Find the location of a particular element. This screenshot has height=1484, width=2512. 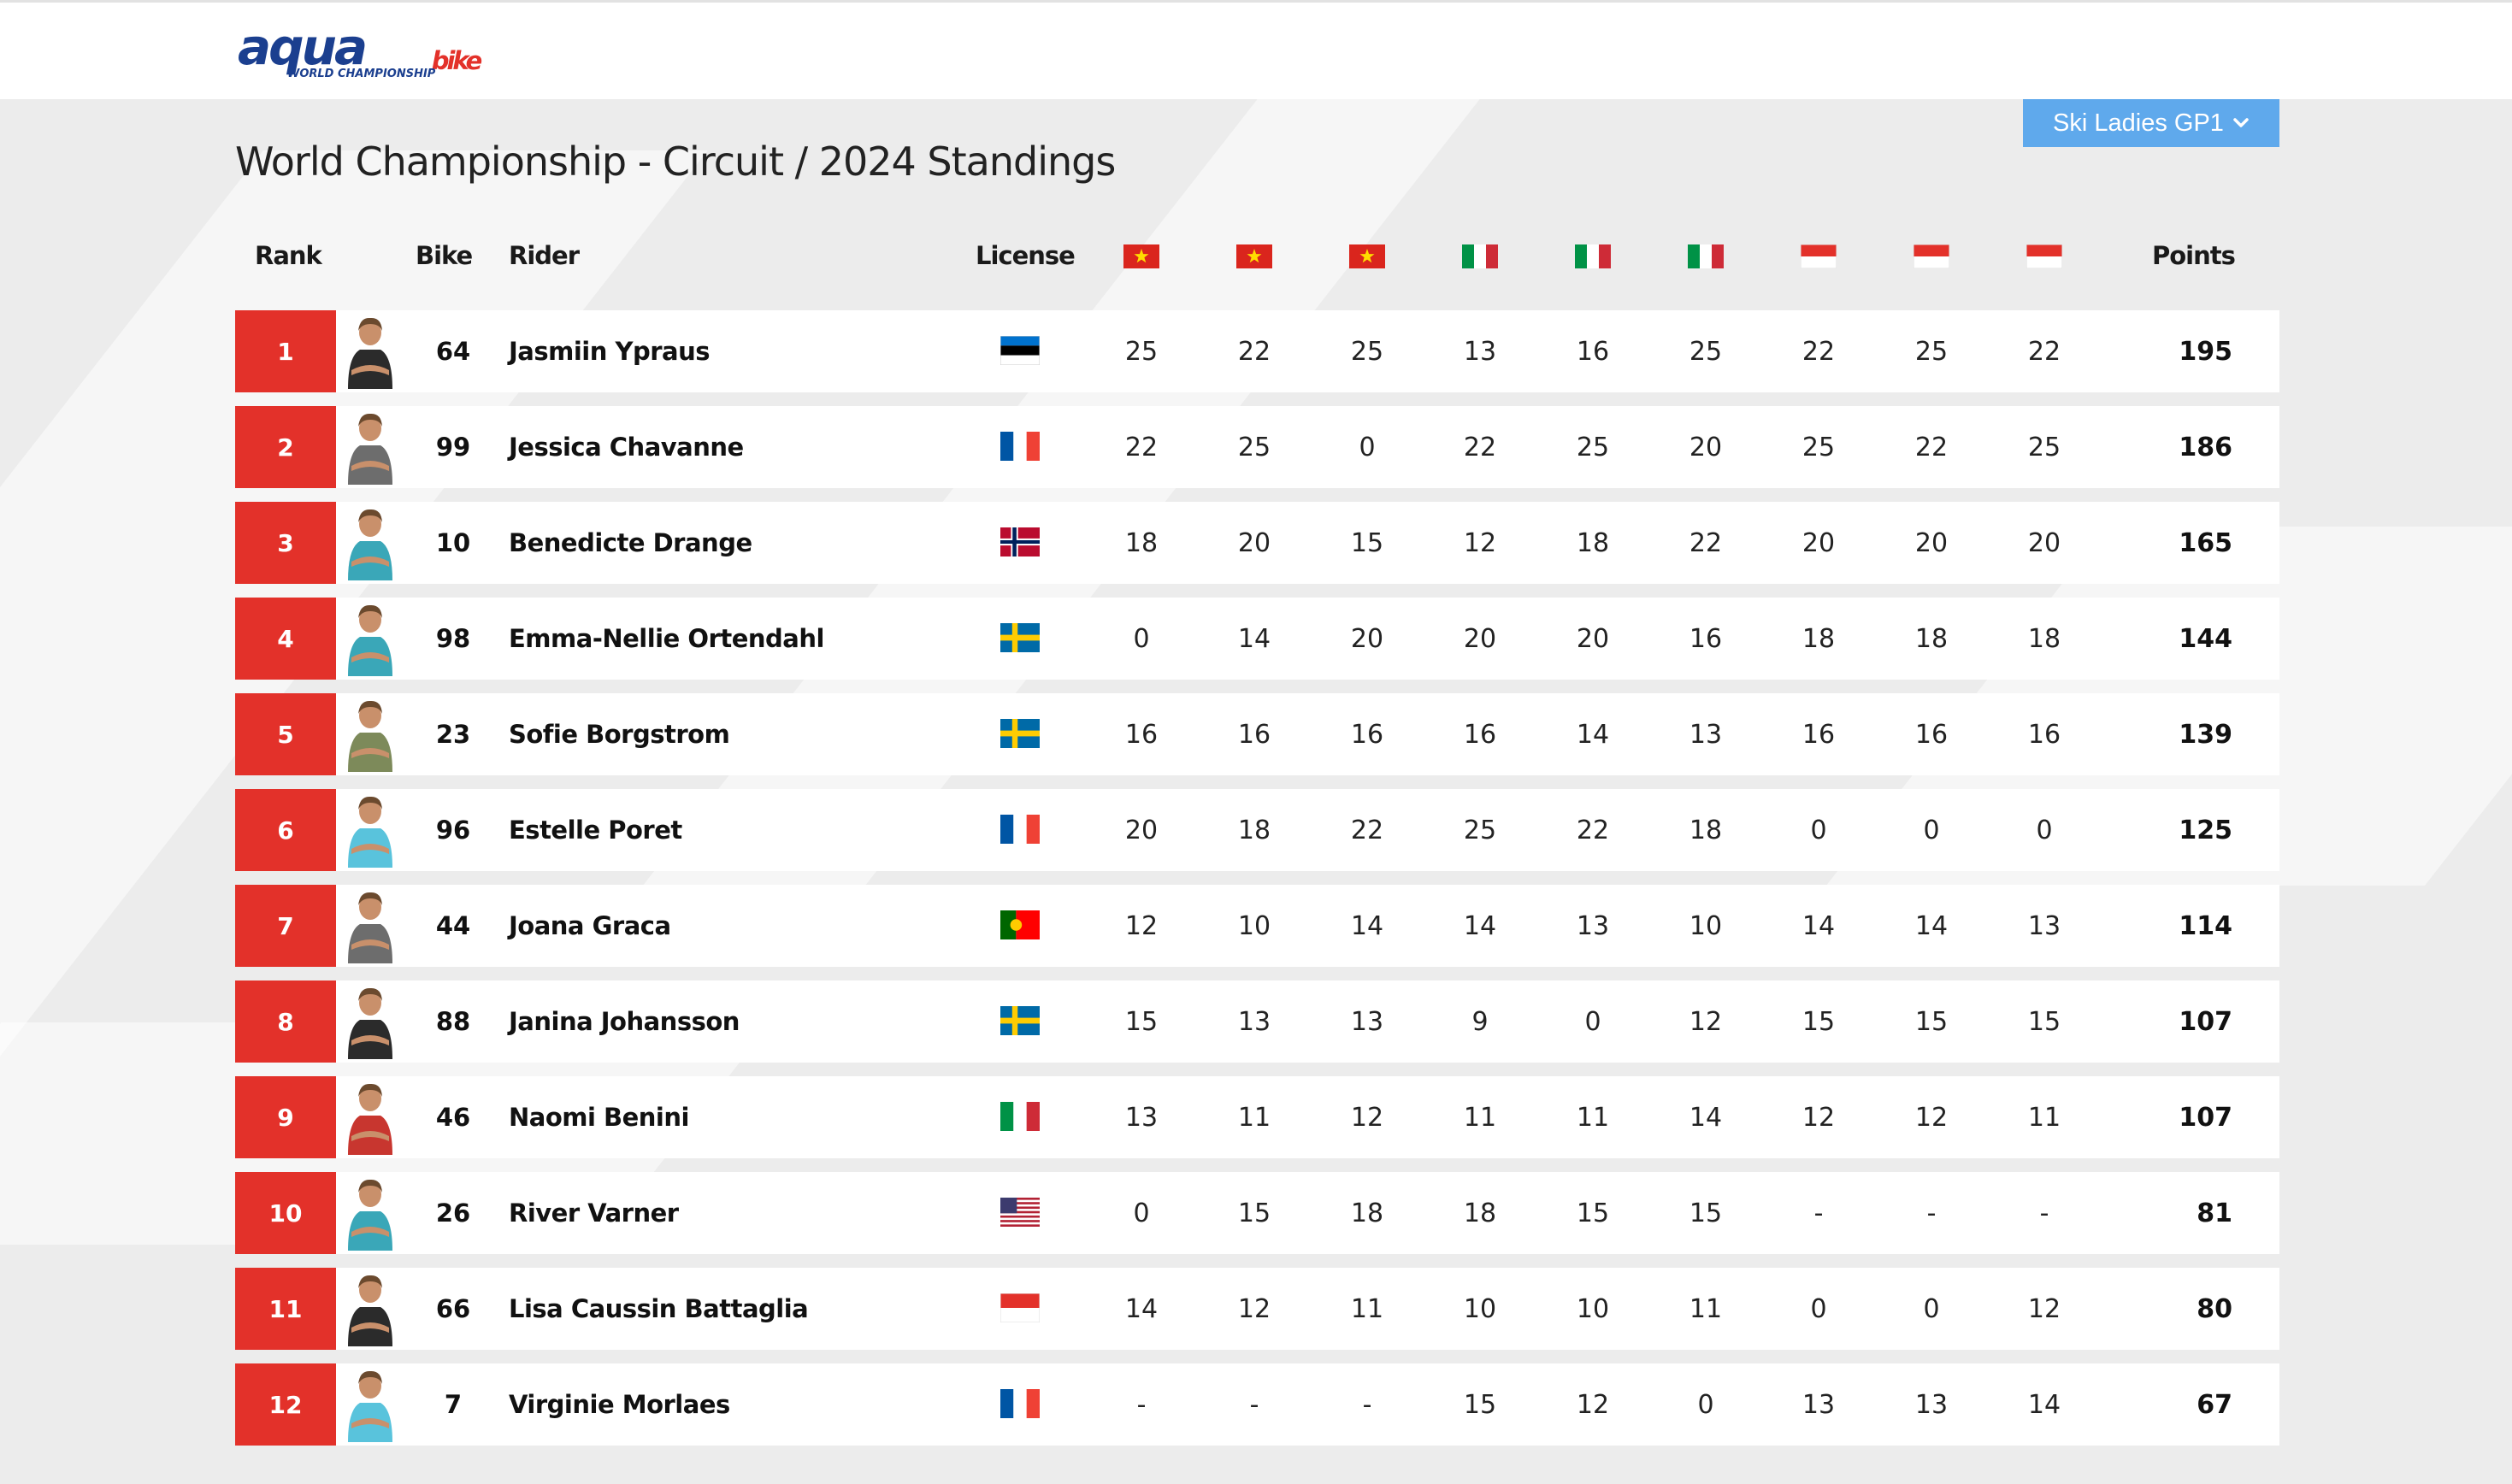

total-points: 81 is located at coordinates (2214, 1213).